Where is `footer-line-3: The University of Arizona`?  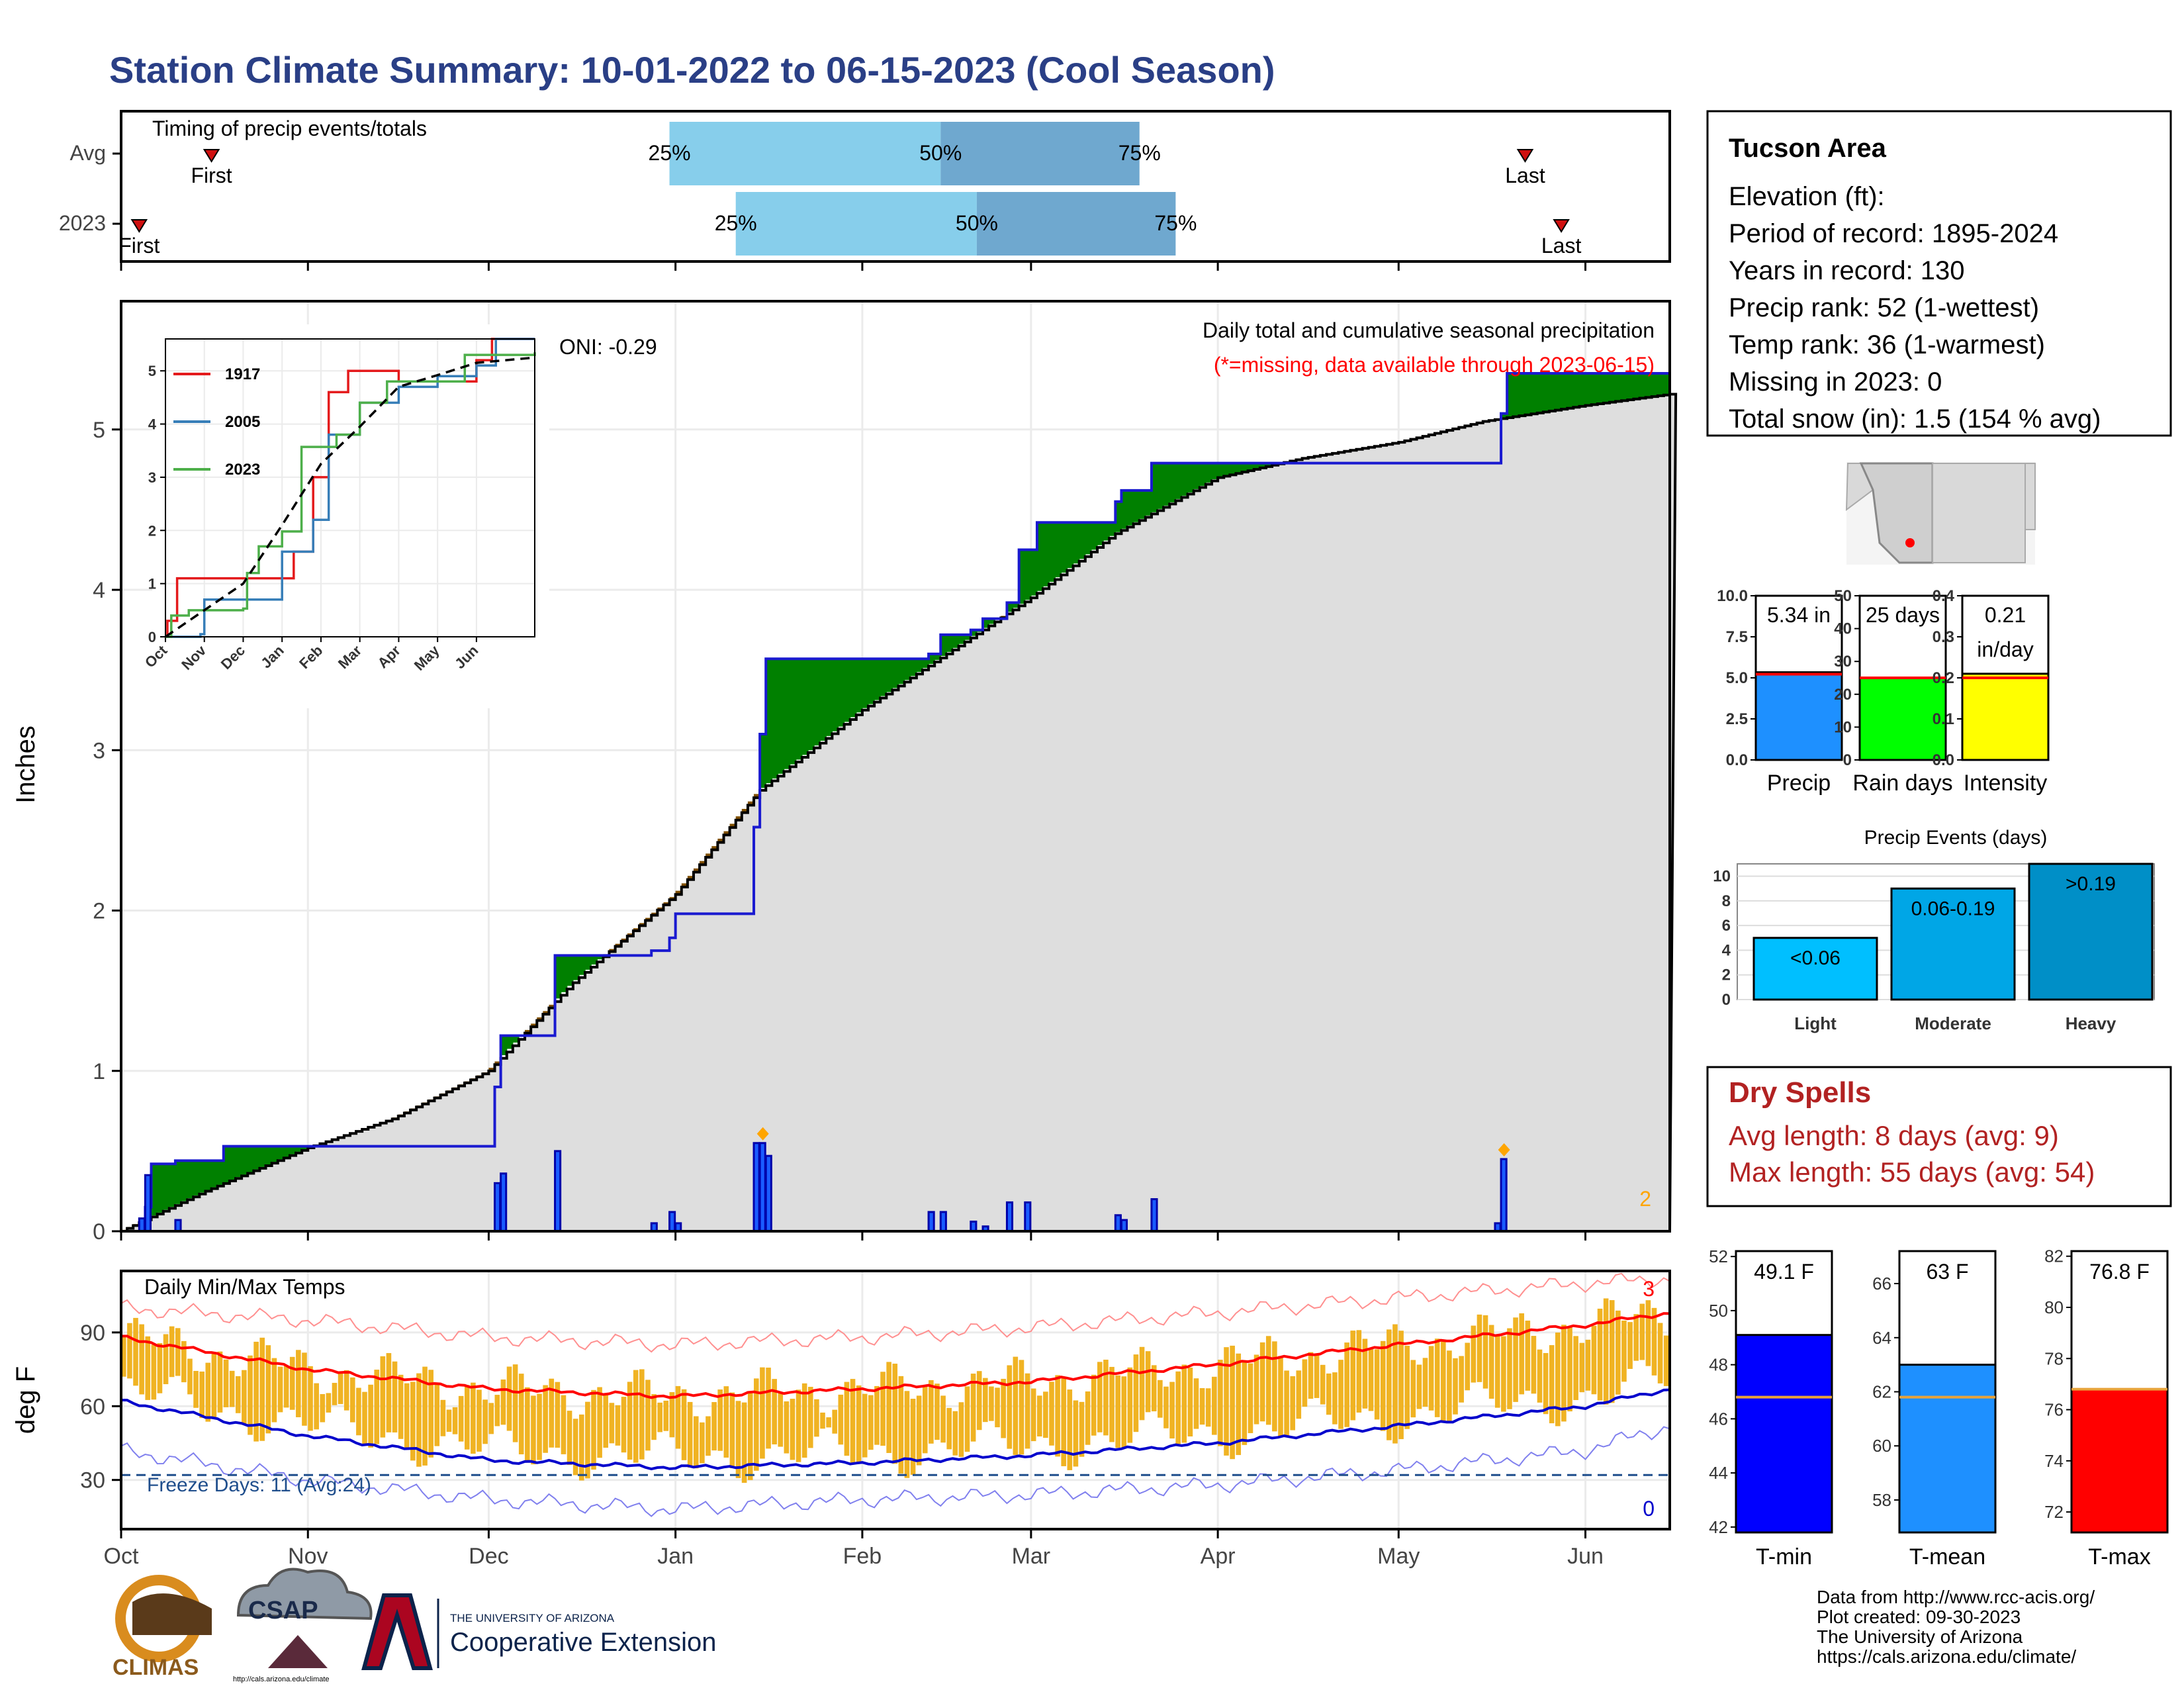 footer-line-3: The University of Arizona is located at coordinates (1920, 1636).